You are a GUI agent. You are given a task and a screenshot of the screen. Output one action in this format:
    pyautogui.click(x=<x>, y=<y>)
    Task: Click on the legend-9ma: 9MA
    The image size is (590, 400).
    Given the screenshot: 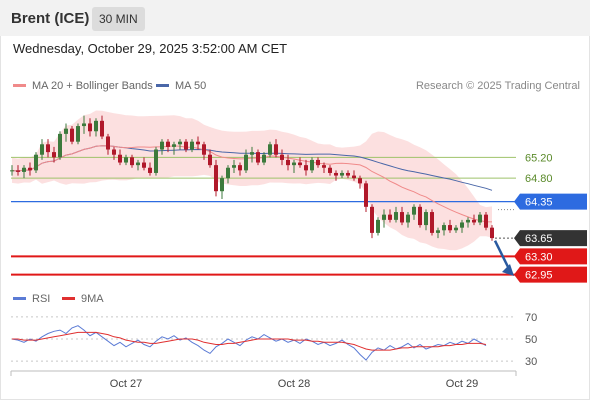 What is the action you would take?
    pyautogui.click(x=83, y=299)
    